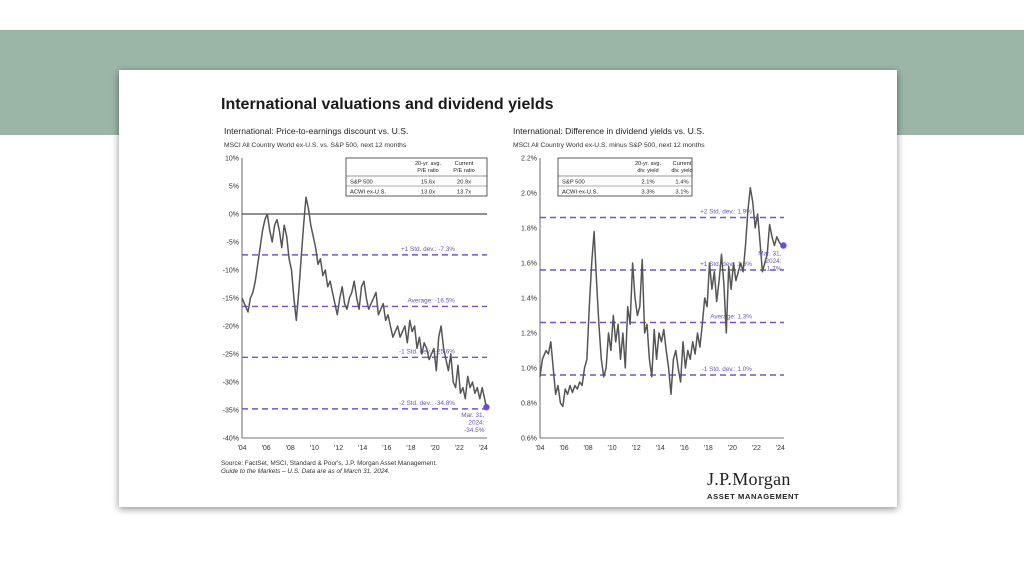 This screenshot has width=1024, height=576. What do you see at coordinates (427, 403) in the screenshot?
I see `reference-label: -2 Std. dev.: -34.8%` at bounding box center [427, 403].